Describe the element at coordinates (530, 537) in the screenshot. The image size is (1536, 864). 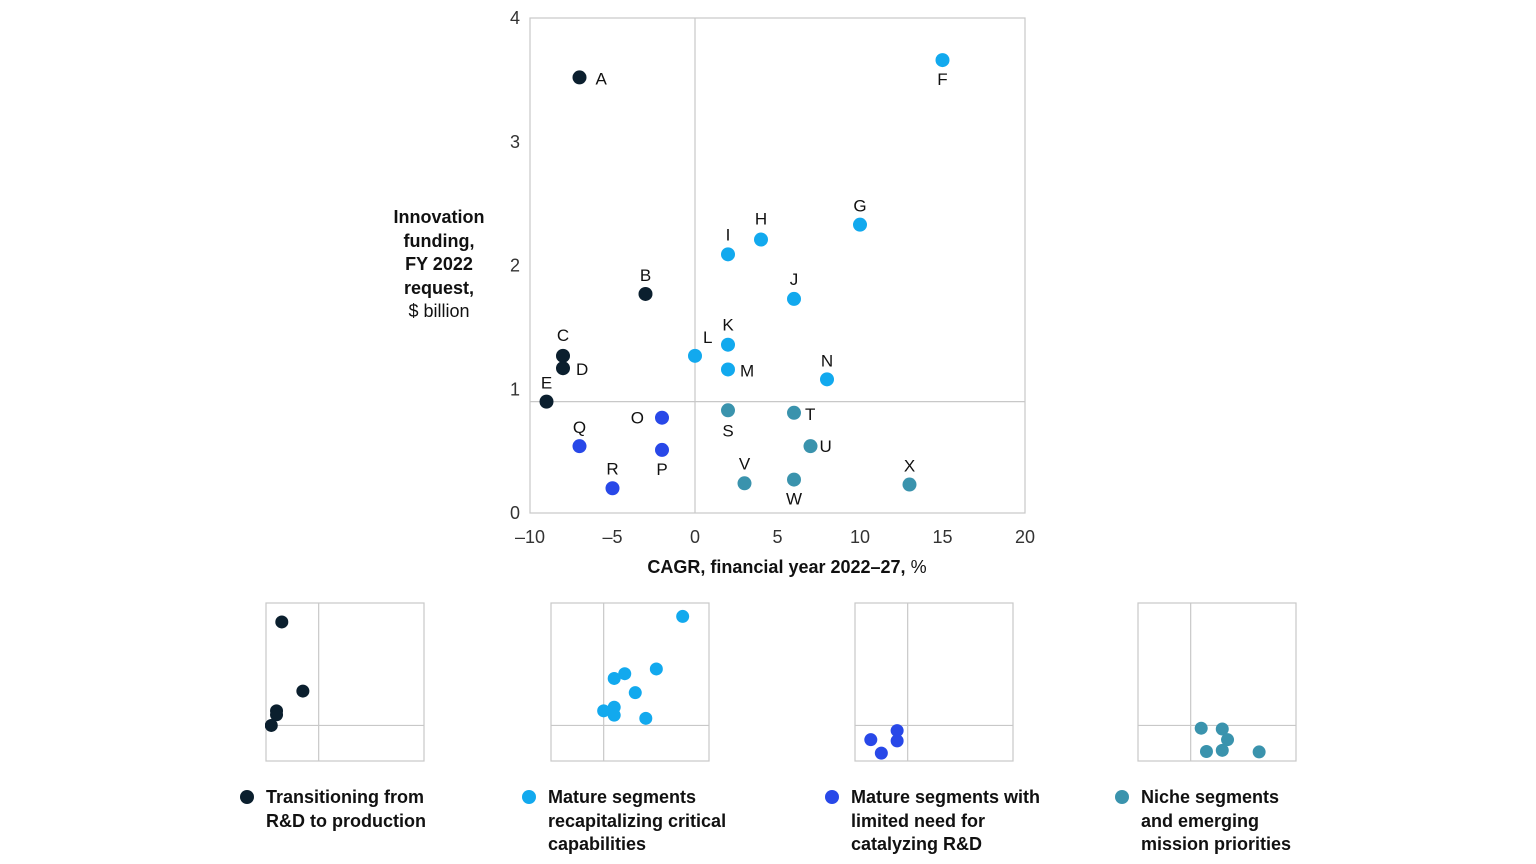
I see `x-tick-label: –10` at that location.